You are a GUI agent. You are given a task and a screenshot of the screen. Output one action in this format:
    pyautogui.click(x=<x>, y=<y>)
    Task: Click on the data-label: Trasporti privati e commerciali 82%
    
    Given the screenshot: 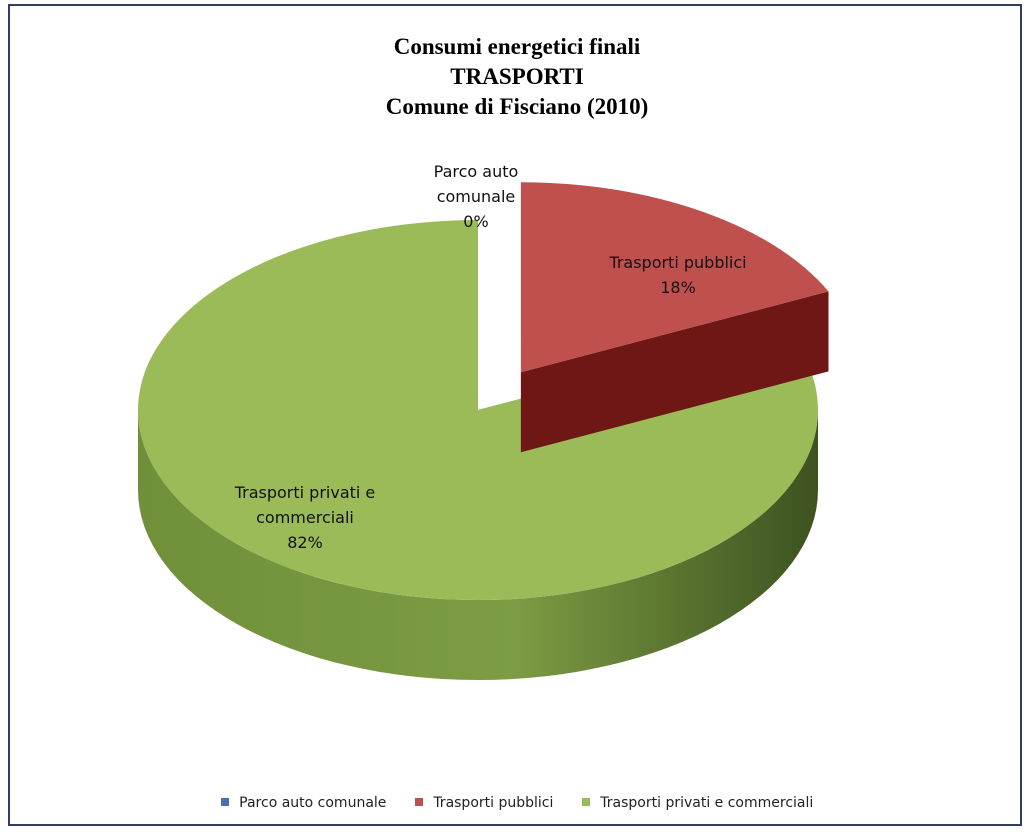 What is the action you would take?
    pyautogui.click(x=305, y=517)
    